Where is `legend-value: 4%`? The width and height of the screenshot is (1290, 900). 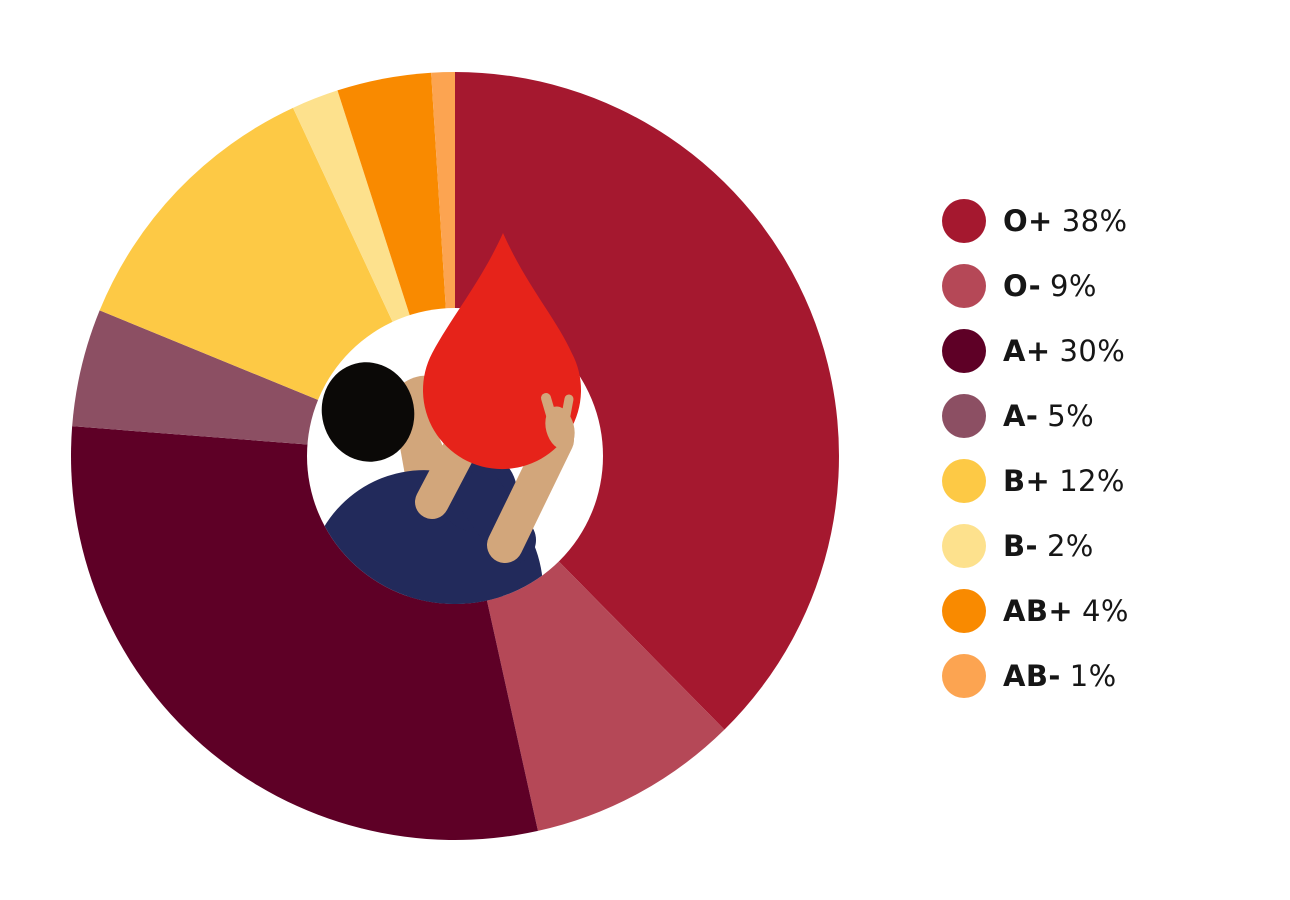 legend-value: 4% is located at coordinates (1105, 610).